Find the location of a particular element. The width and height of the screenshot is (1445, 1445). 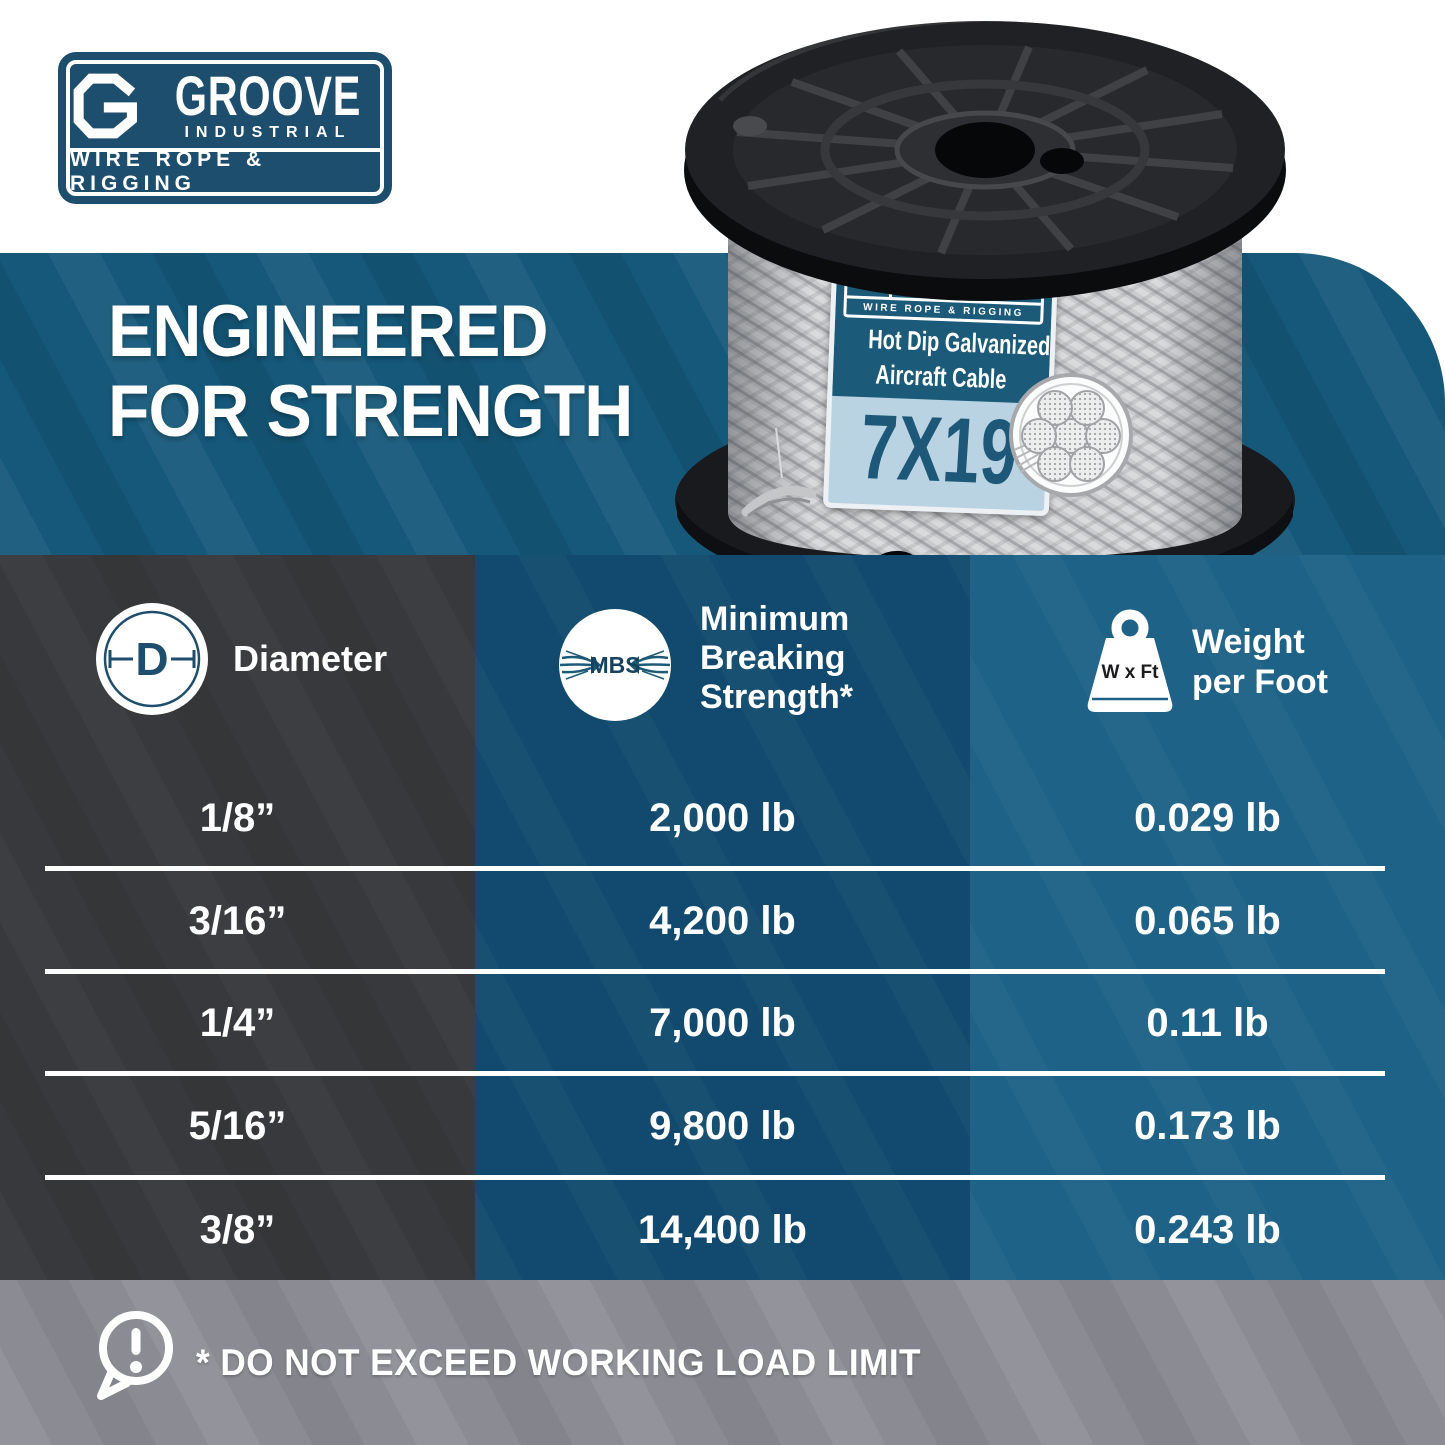

working-load-warning: * DO NOT EXCEED WORKING LOAD LIMIT is located at coordinates (559, 1362).